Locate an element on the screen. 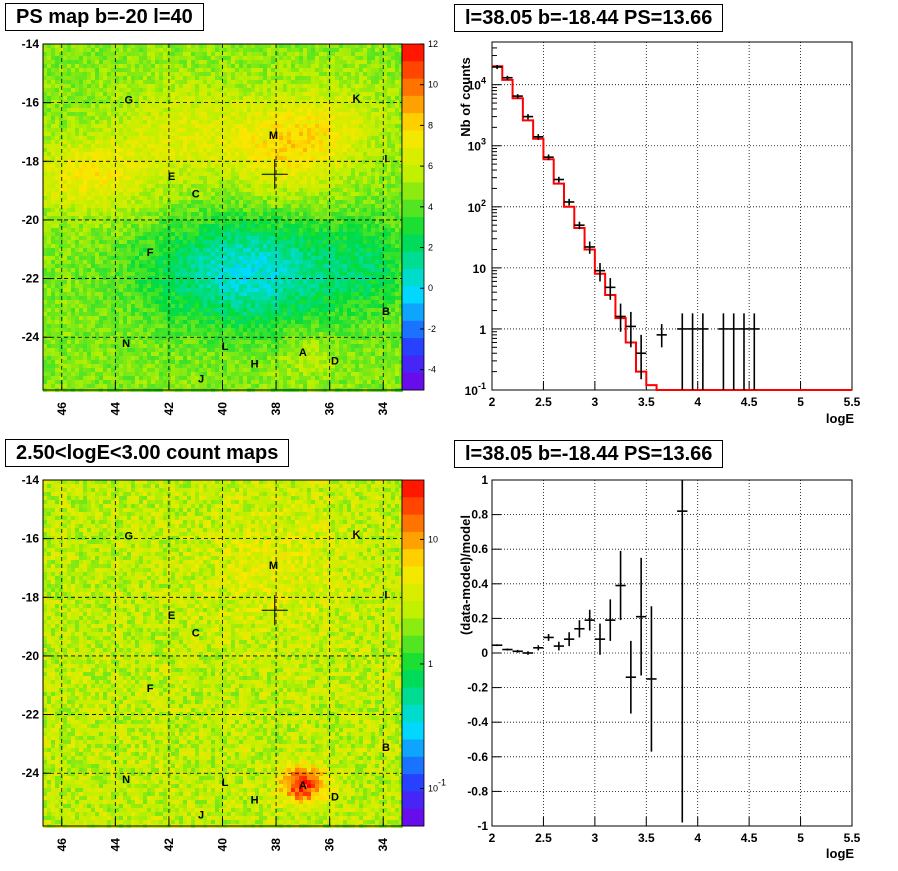 The width and height of the screenshot is (898, 871). residuals-tick-label-y: 0.4 is located at coordinates (479, 584).